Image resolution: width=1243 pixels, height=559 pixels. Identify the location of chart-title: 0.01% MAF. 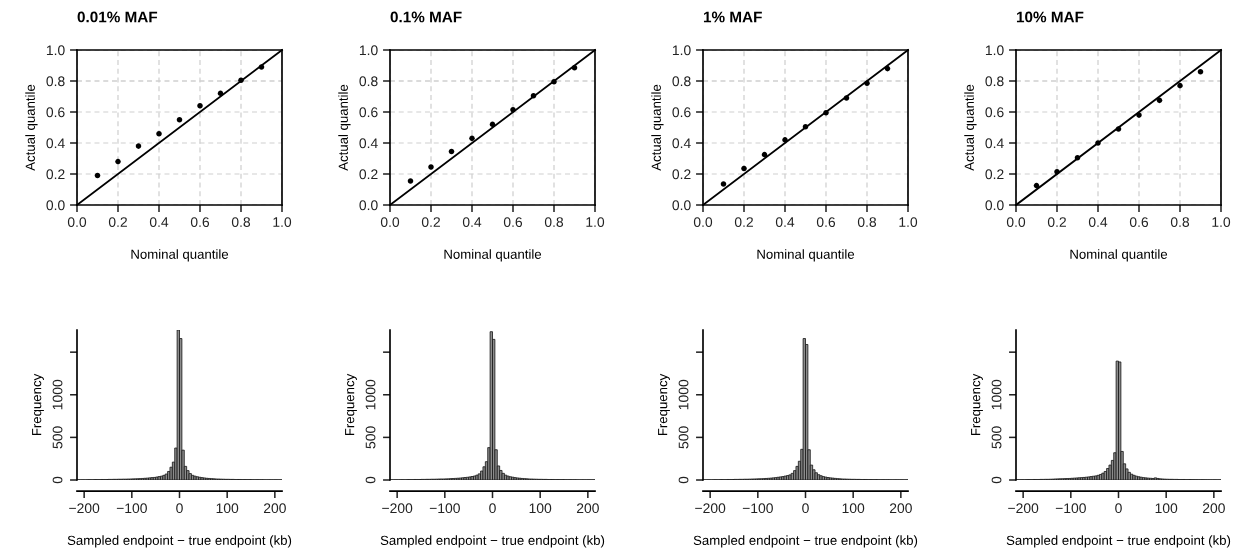
(117, 17).